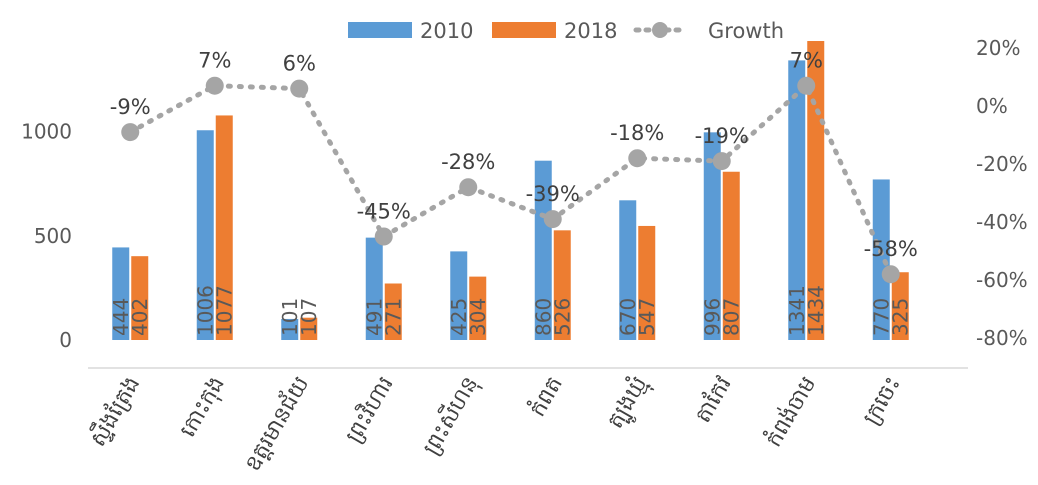 This screenshot has width=1038, height=485. I want to click on y2-tick-label: -60%, so click(1002, 280).